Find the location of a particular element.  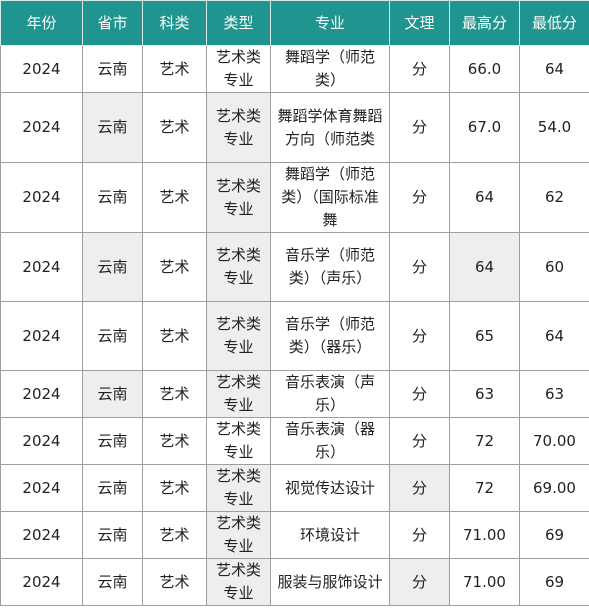

max-score-cell: 72 is located at coordinates (484, 441).